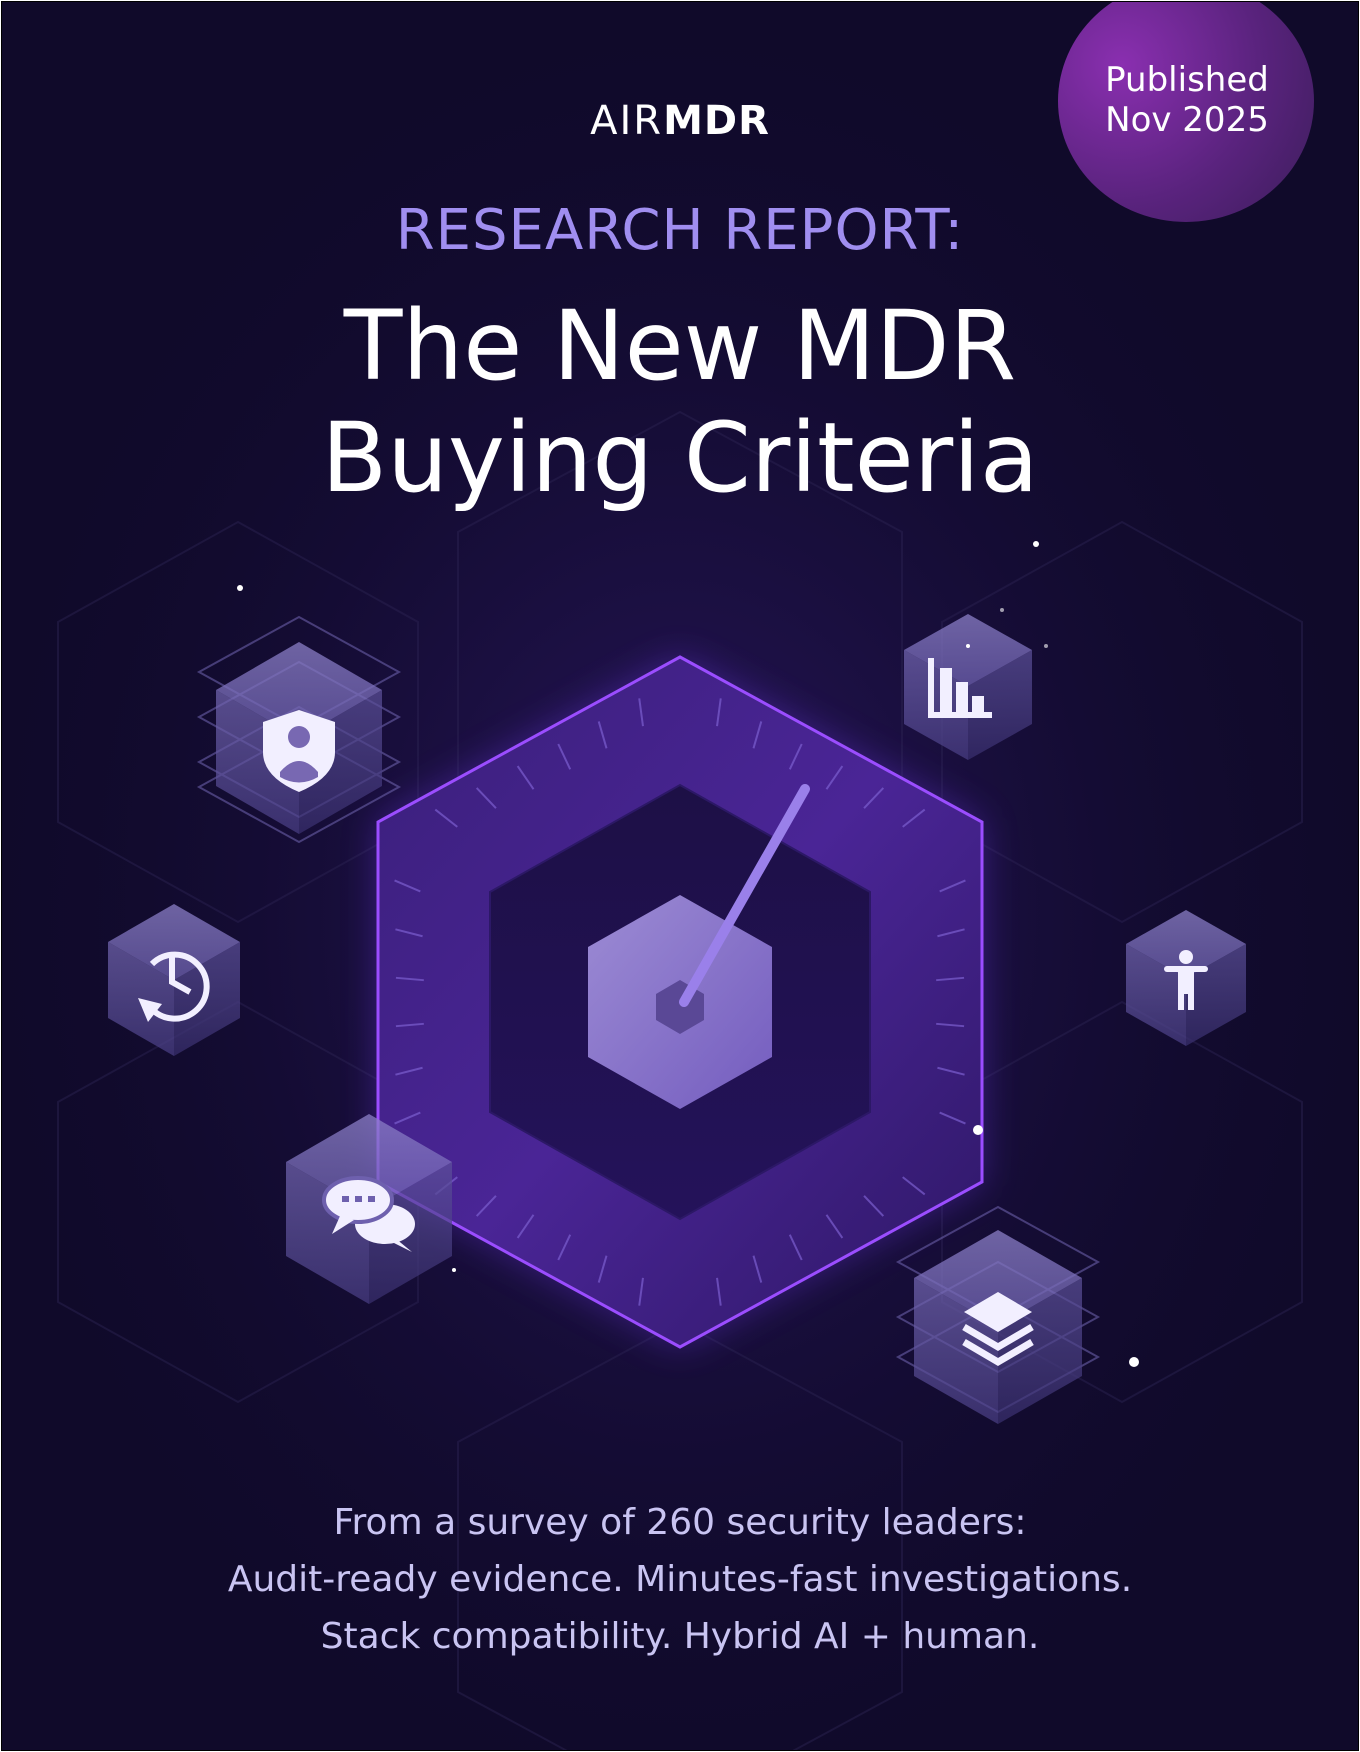 The image size is (1360, 1752). I want to click on title-line2: Buying Criteria, so click(680, 458).